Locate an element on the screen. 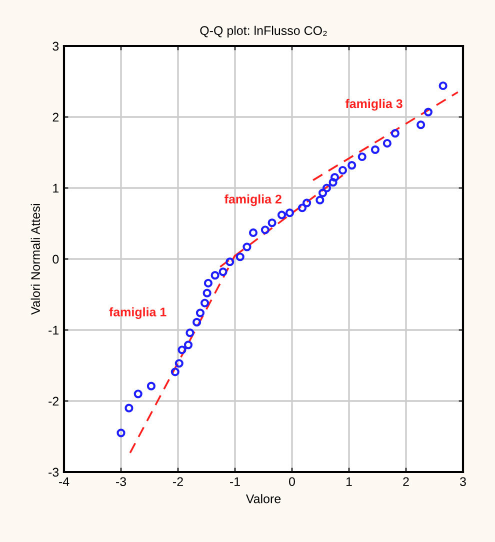 The width and height of the screenshot is (495, 542). x-tick-label: 2 is located at coordinates (406, 481).